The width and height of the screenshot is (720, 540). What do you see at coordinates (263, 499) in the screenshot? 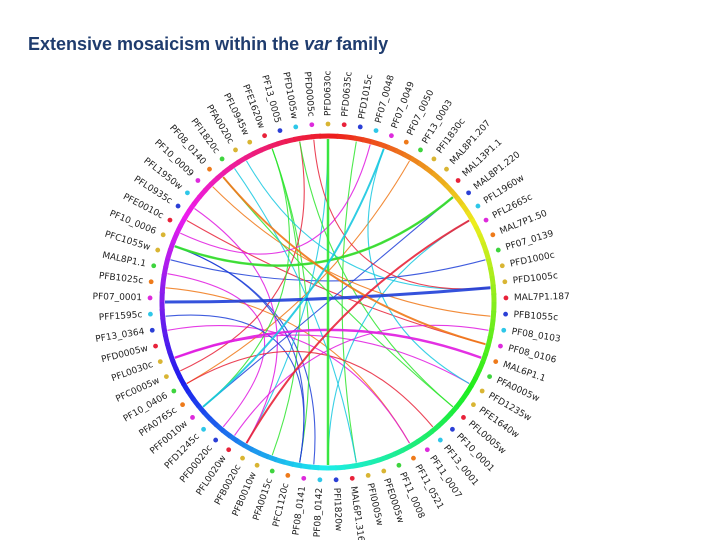
I see `gene-label: PFA0015c` at bounding box center [263, 499].